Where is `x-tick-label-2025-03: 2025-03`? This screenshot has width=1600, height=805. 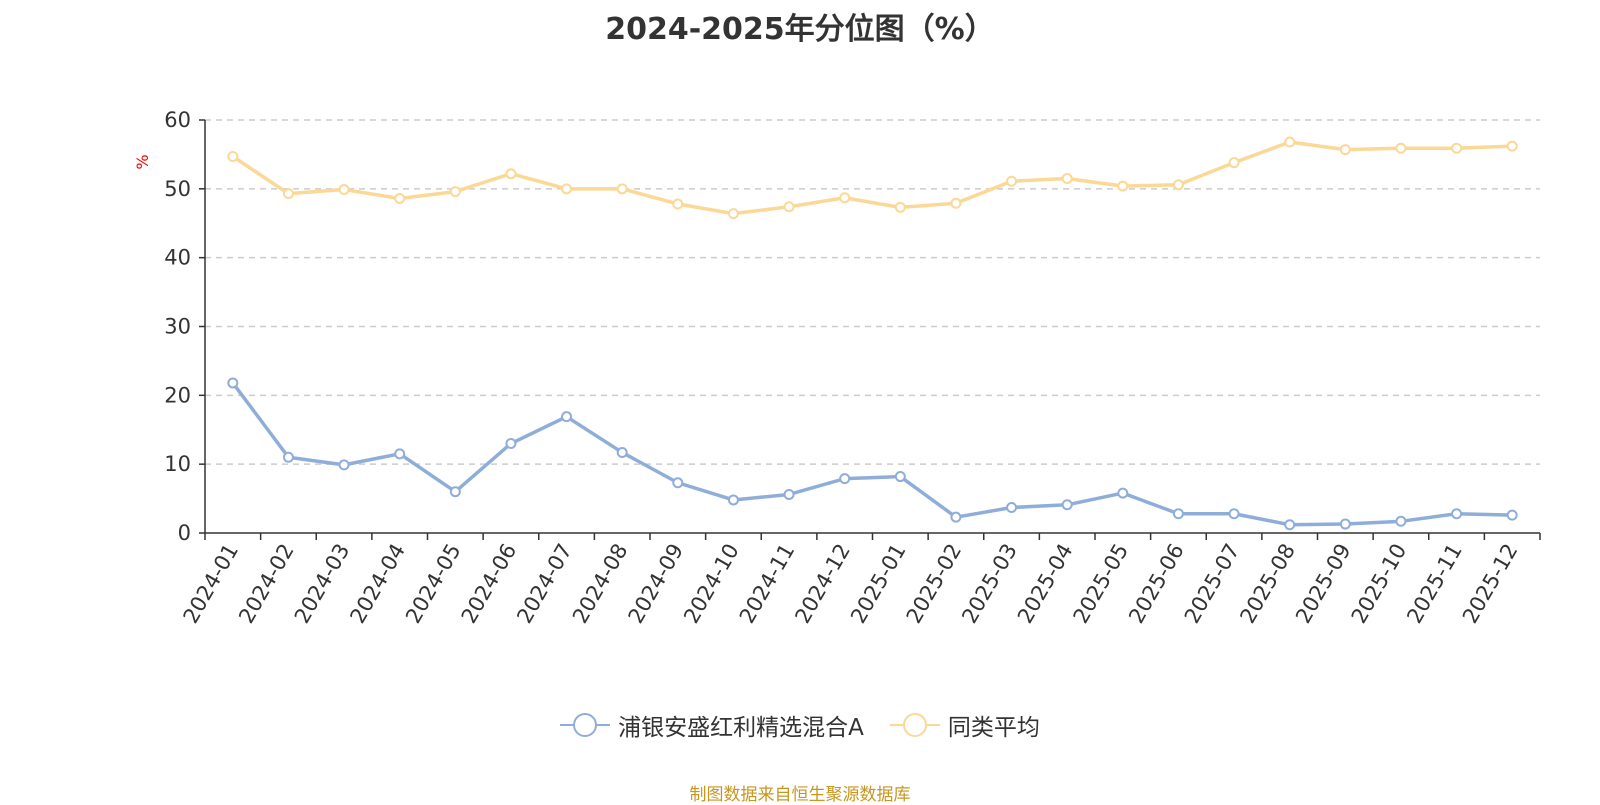 x-tick-label-2025-03: 2025-03 is located at coordinates (989, 584).